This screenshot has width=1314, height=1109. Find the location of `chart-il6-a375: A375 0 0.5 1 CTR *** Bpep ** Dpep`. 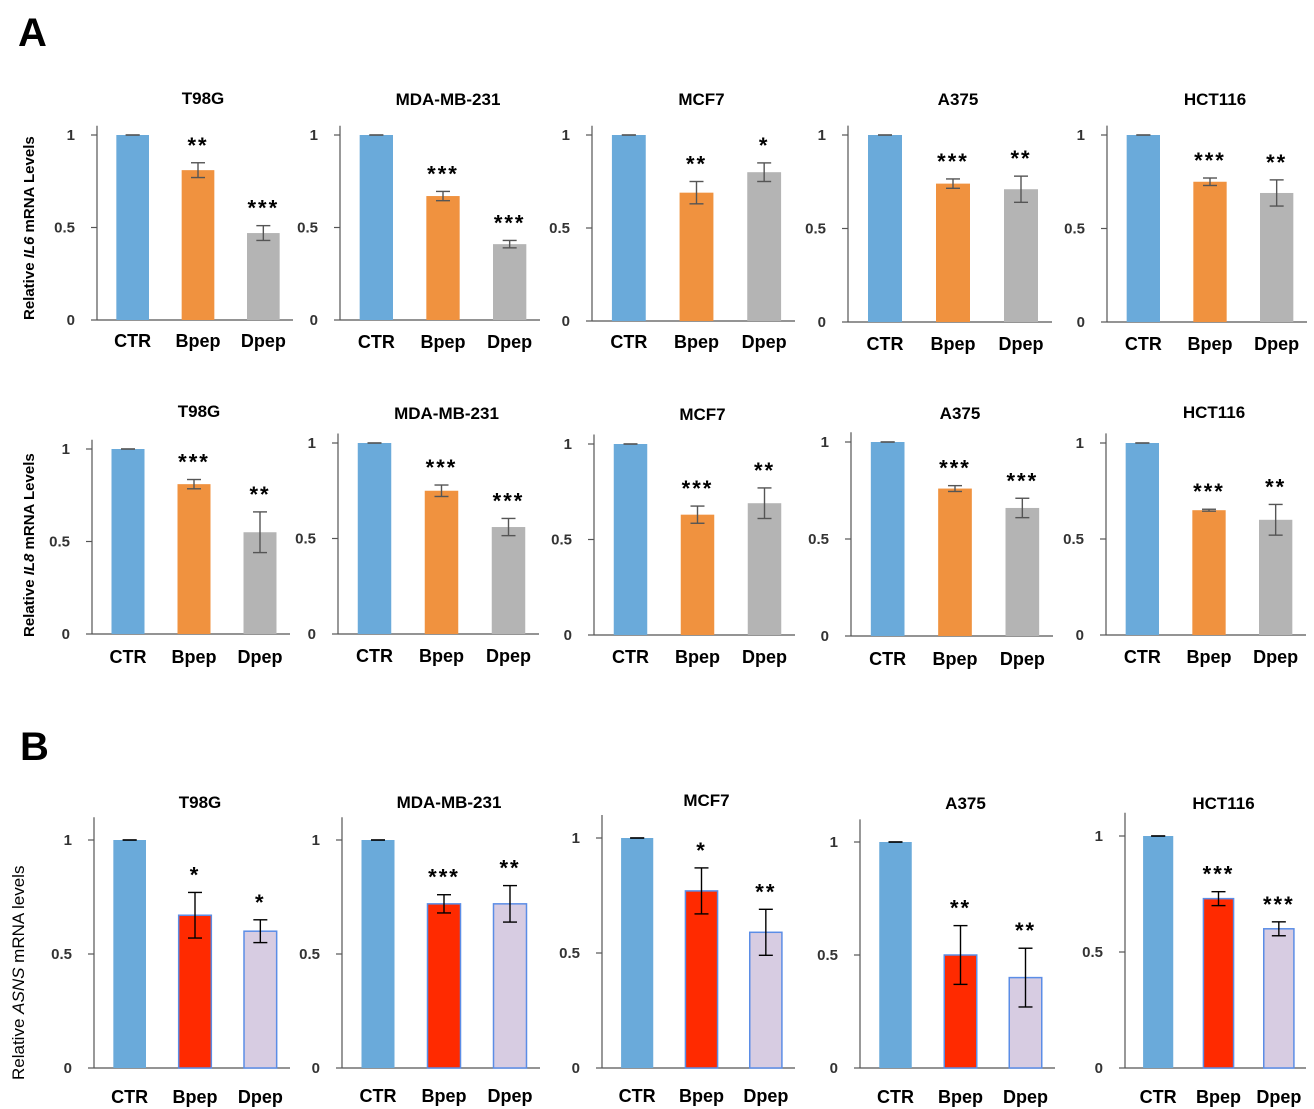

chart-il6-a375: A375 0 0.5 1 CTR *** Bpep ** Dpep is located at coordinates (928, 222).